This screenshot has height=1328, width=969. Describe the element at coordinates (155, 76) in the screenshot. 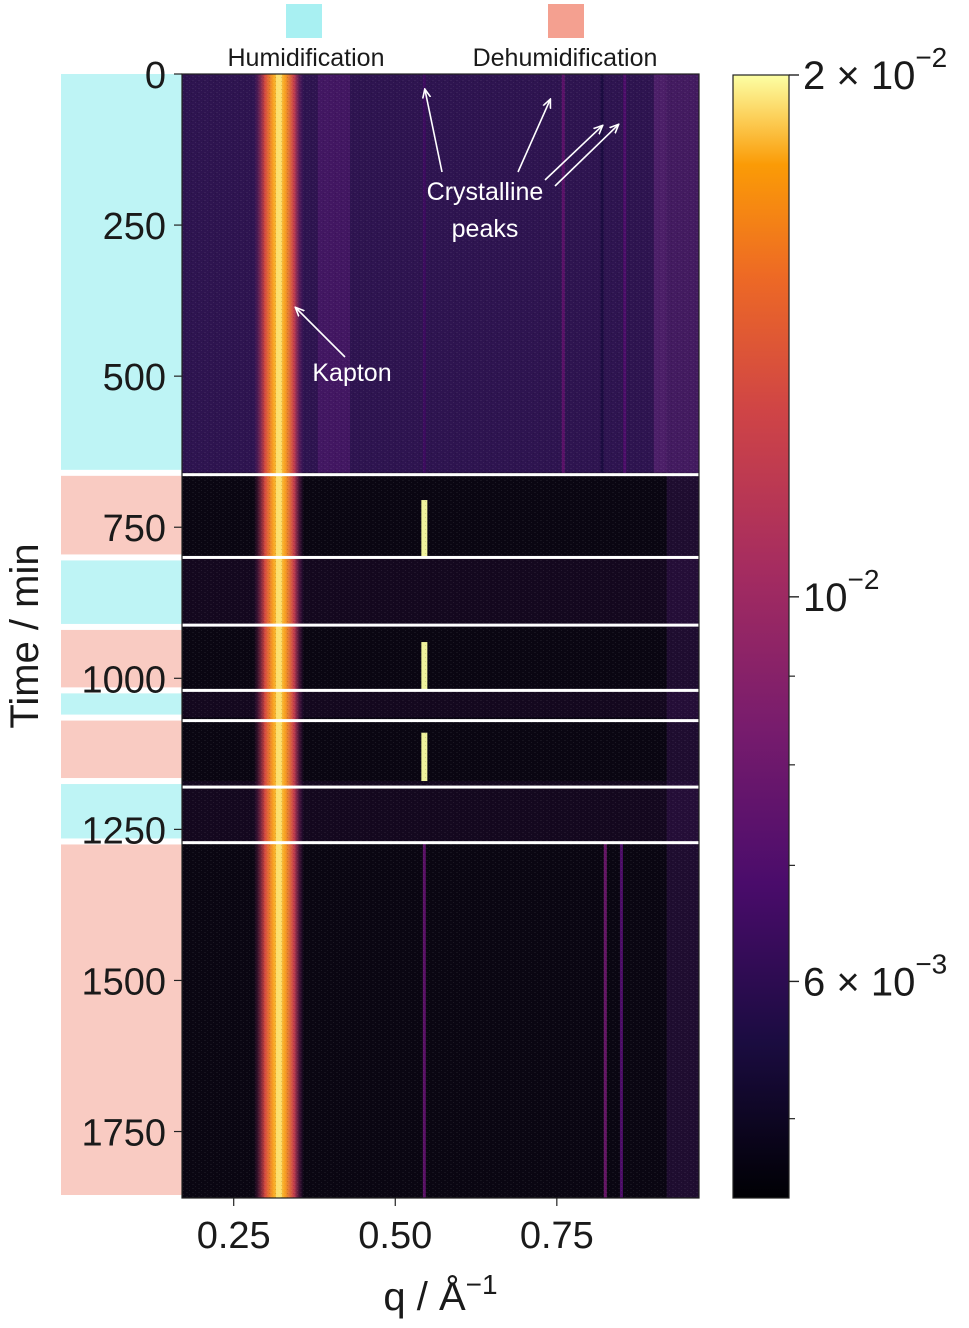

I see `y-tick-label: 0` at that location.